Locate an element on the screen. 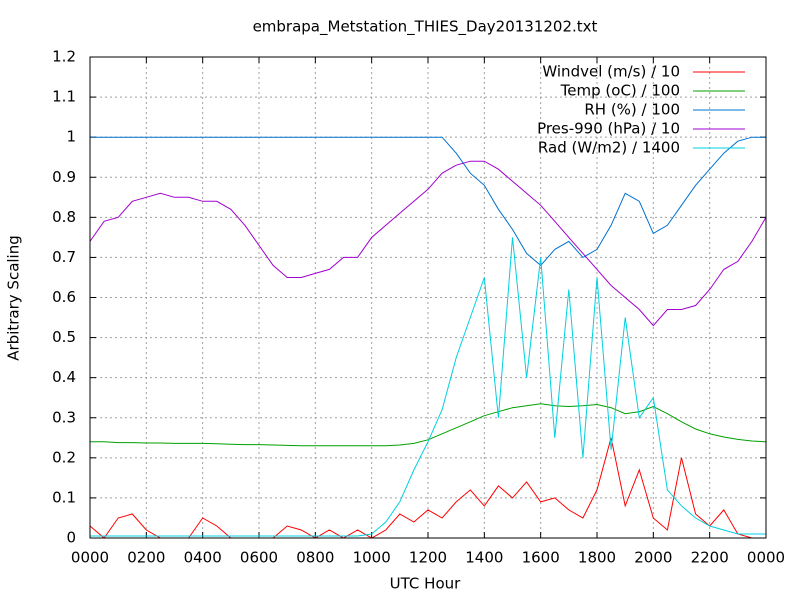  y-tick-label: 0.4 is located at coordinates (64, 377).